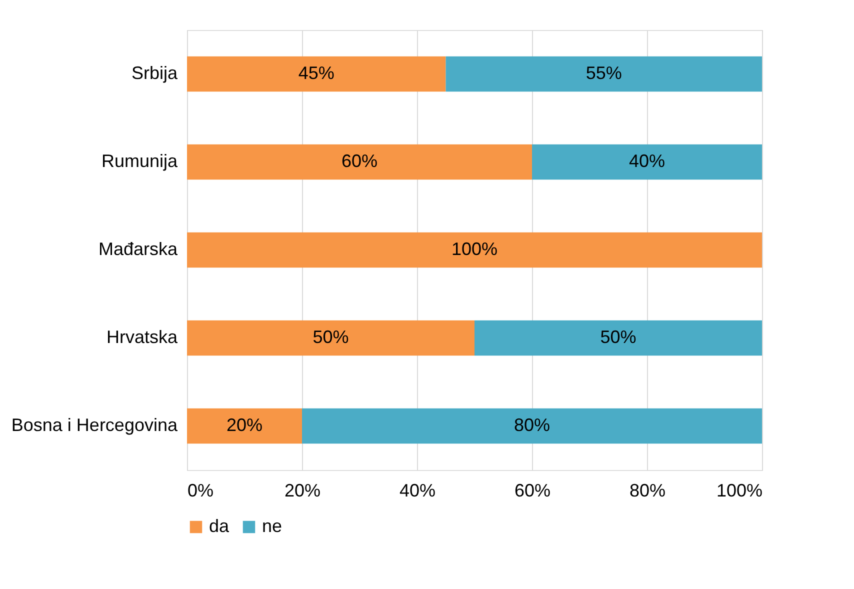 The width and height of the screenshot is (854, 589). I want to click on x-tick-label: 20%, so click(302, 490).